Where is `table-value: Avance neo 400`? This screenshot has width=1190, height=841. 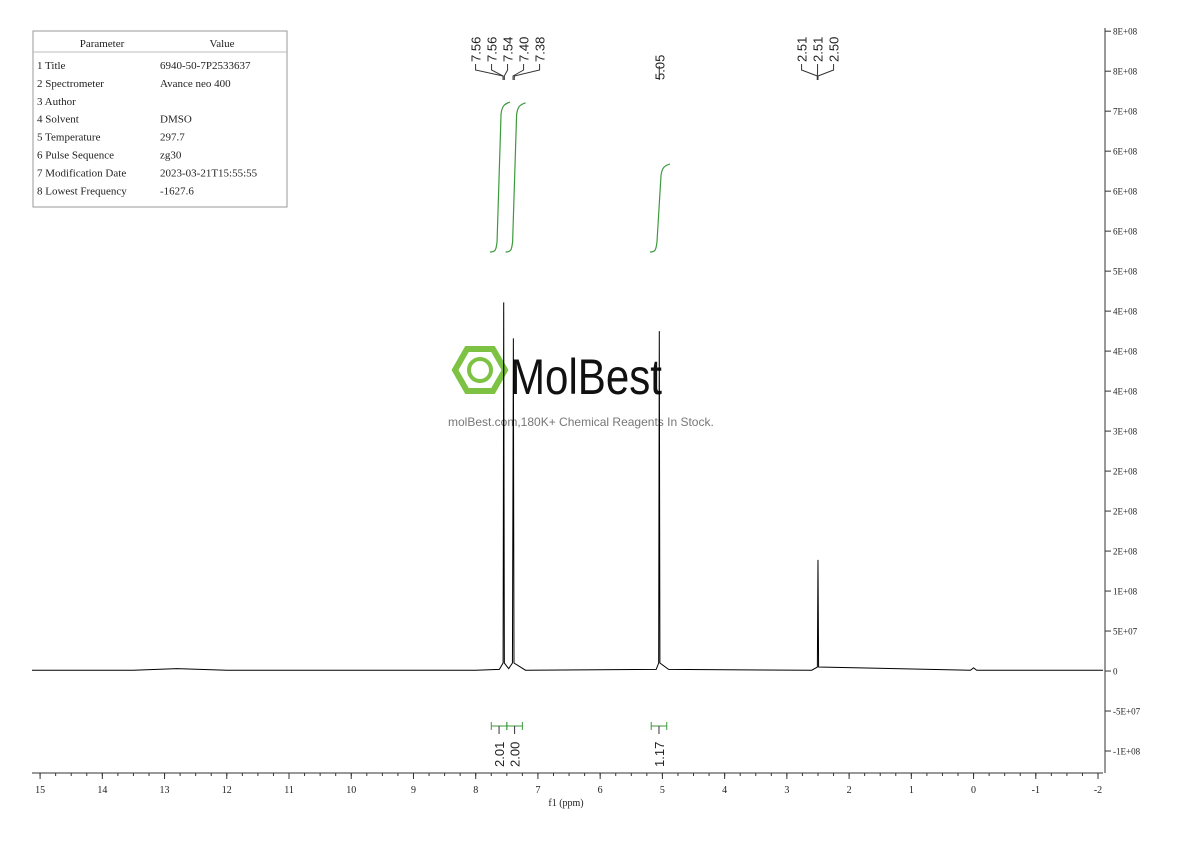
table-value: Avance neo 400 is located at coordinates (195, 84).